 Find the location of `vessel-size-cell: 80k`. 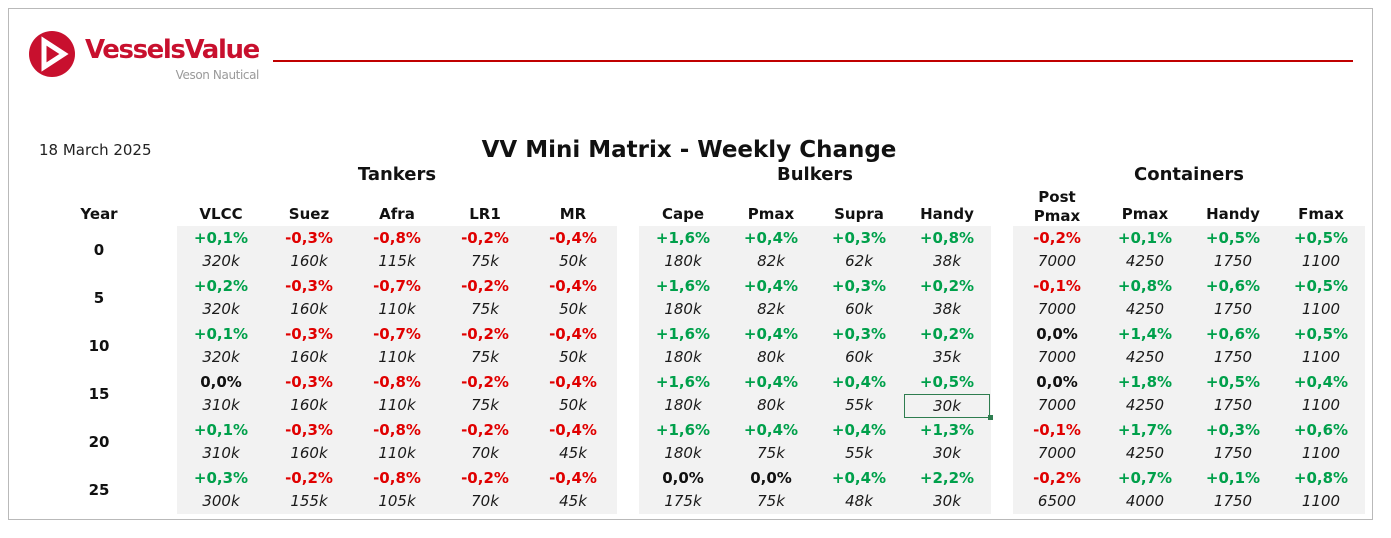

vessel-size-cell: 80k is located at coordinates (771, 405).